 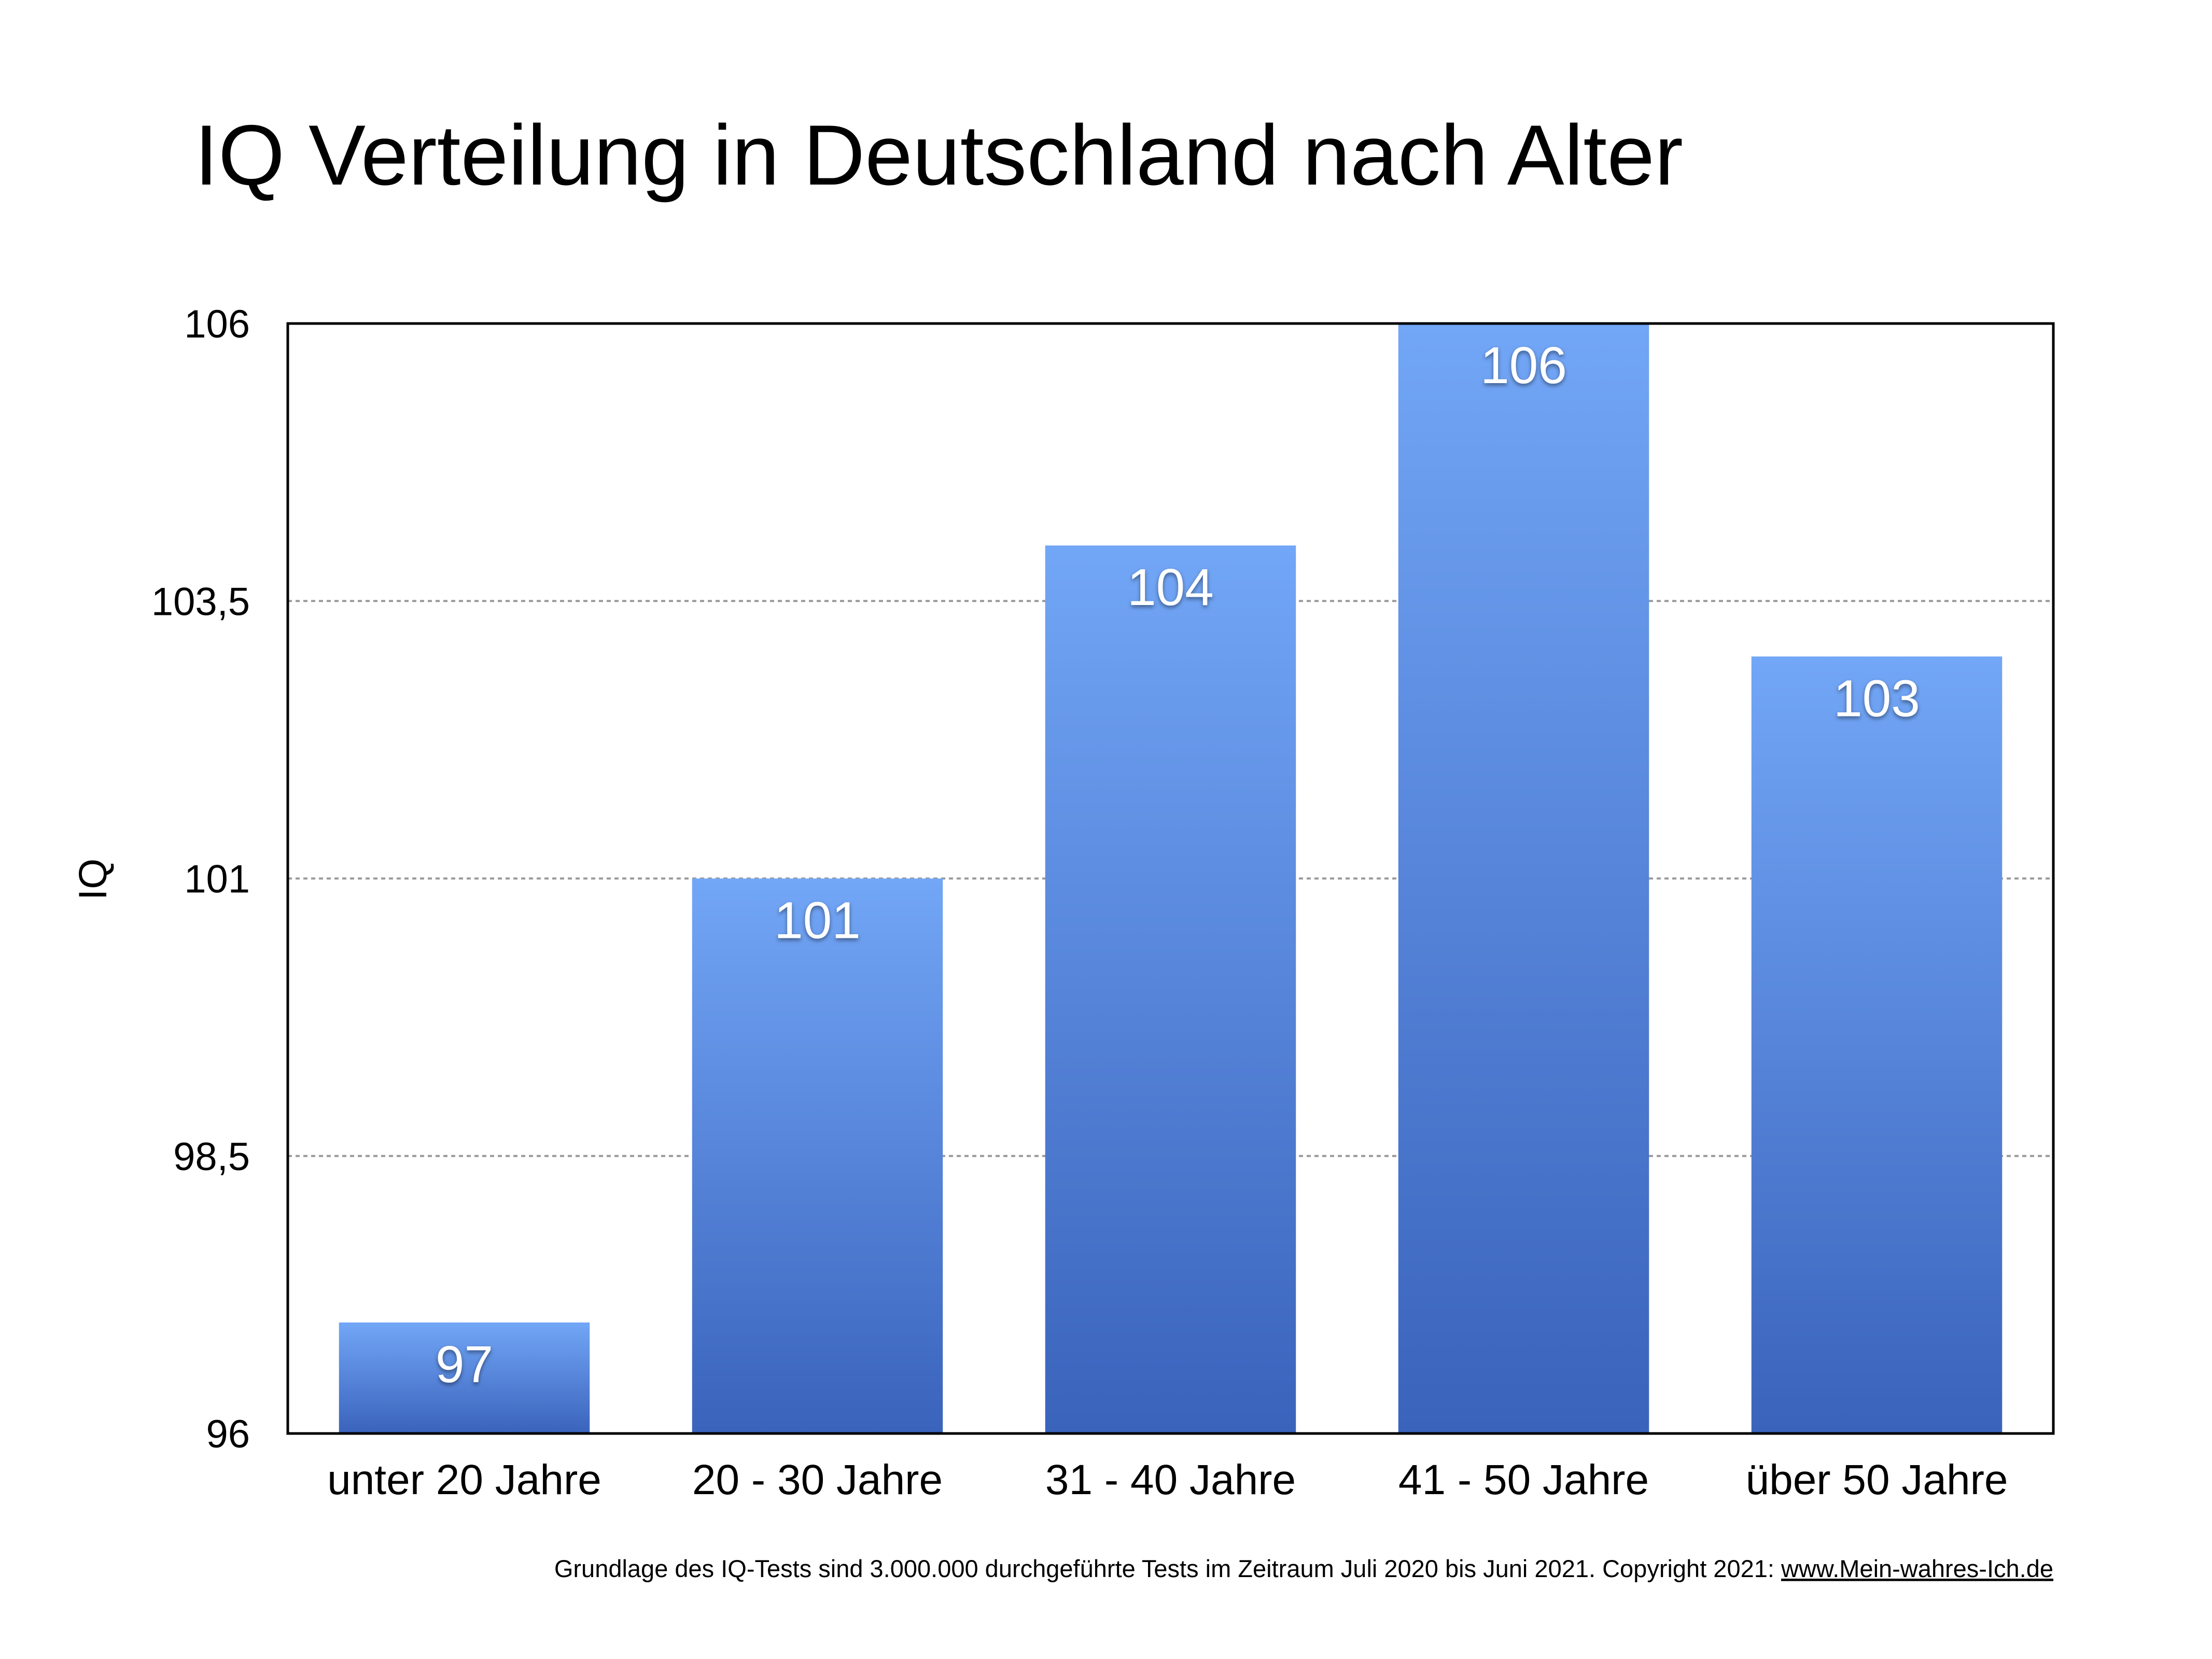 I want to click on bar-value-label: 101, so click(x=817, y=921).